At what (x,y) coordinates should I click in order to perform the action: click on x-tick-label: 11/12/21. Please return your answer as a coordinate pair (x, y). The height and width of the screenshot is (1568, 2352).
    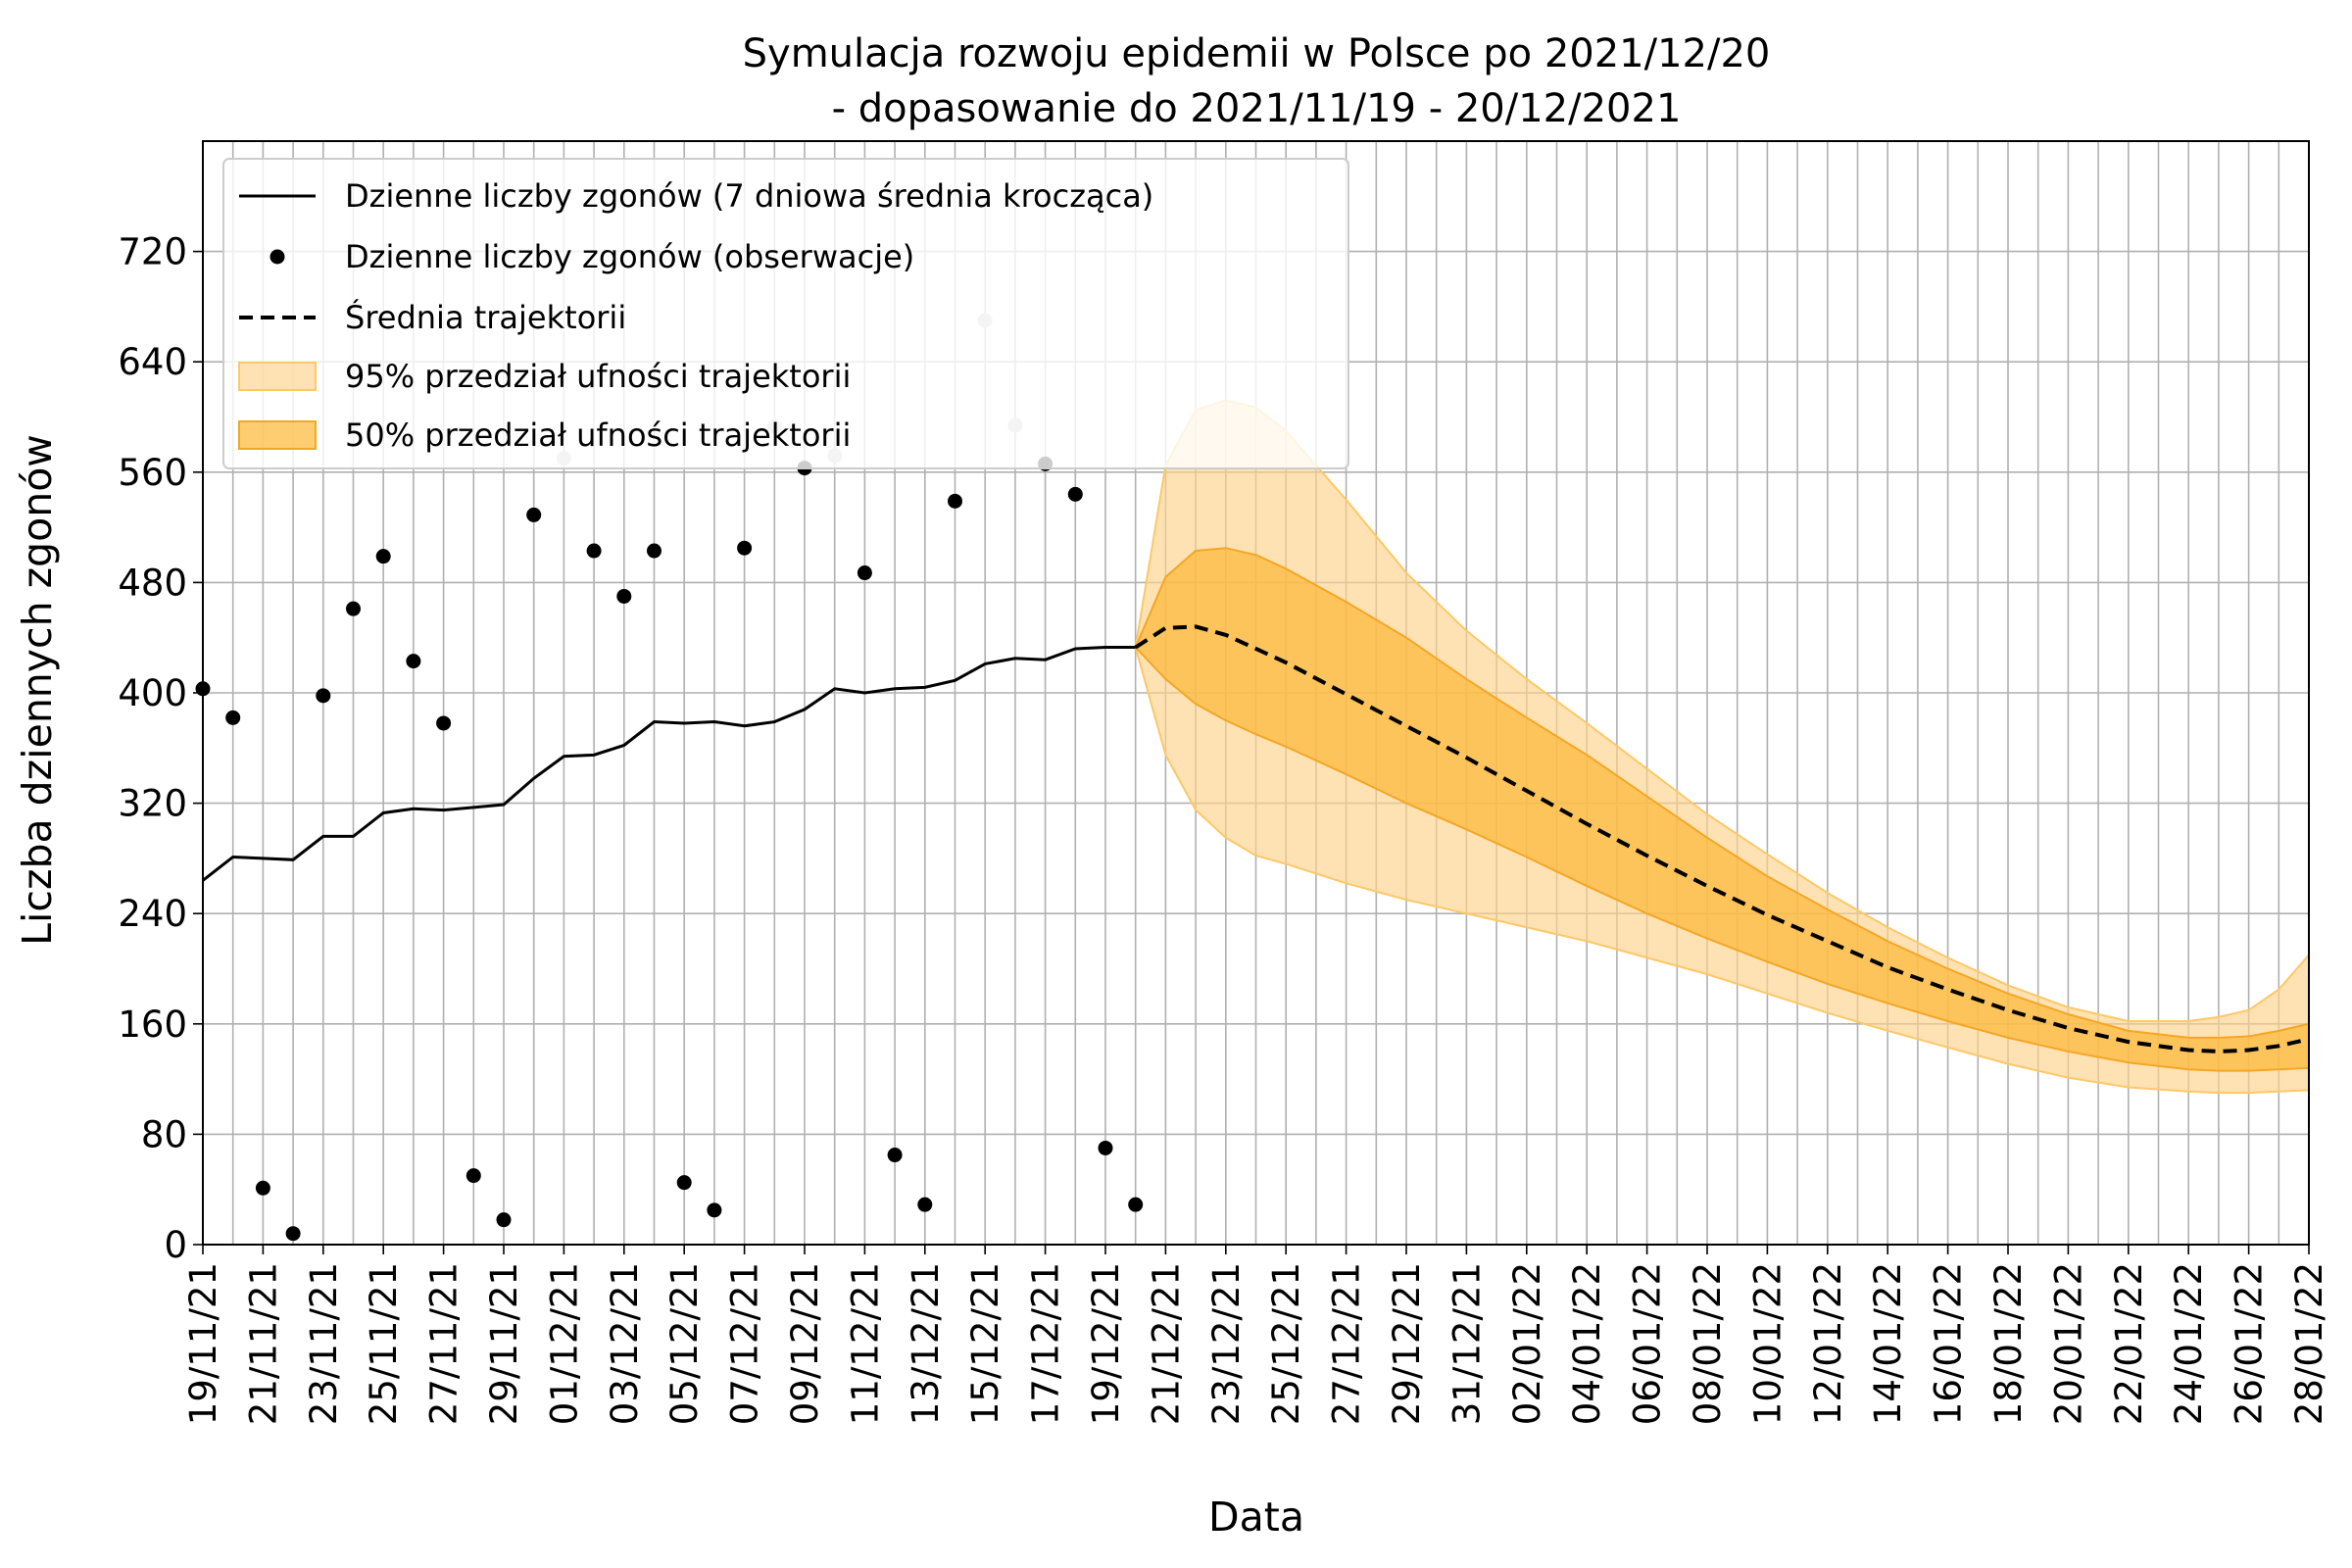
    Looking at the image, I should click on (865, 1343).